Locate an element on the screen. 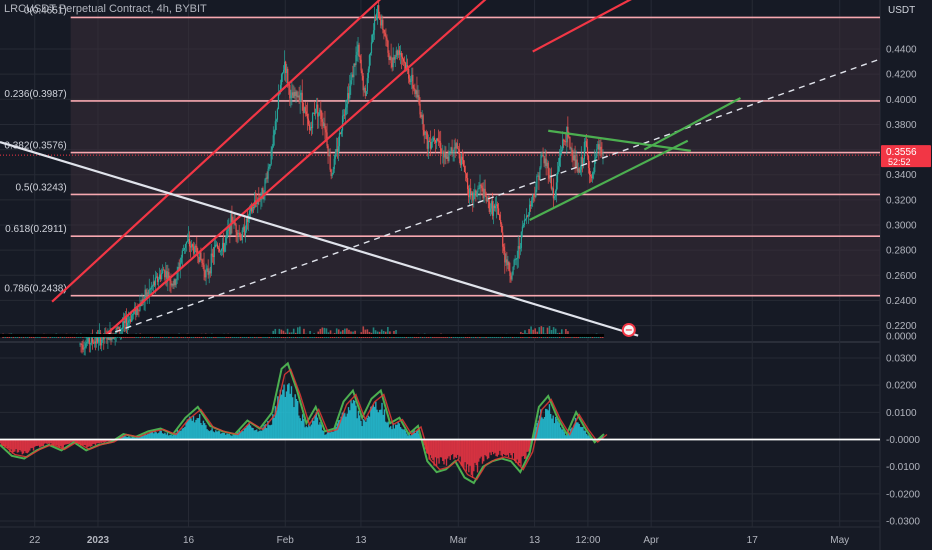 This screenshot has height=550, width=932. oscillator-tick-label: -0.0000 is located at coordinates (903, 440).